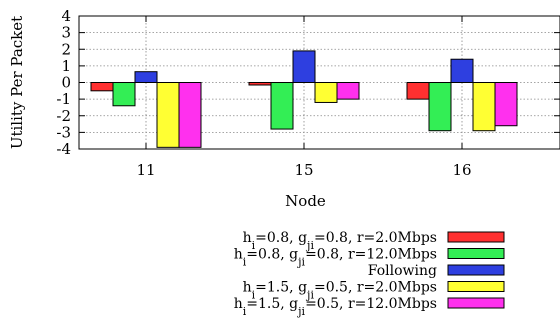 Image resolution: width=560 pixels, height=331 pixels. I want to click on y-tick-label: -2, so click(63, 116).